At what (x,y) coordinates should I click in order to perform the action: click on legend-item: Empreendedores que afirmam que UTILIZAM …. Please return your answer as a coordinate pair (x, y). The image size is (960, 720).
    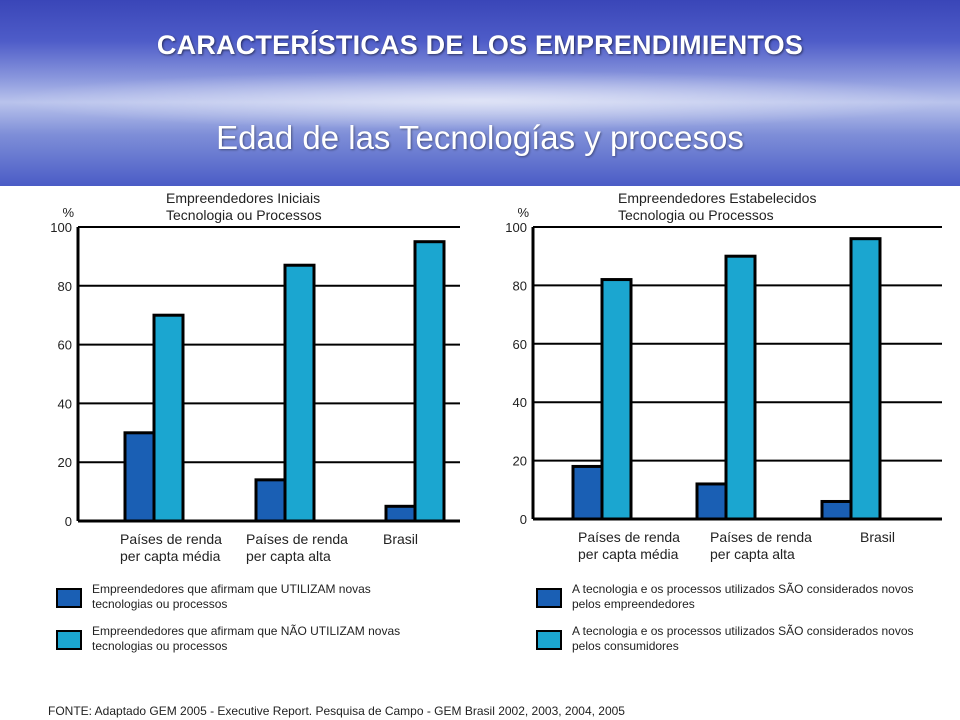
    Looking at the image, I should click on (271, 602).